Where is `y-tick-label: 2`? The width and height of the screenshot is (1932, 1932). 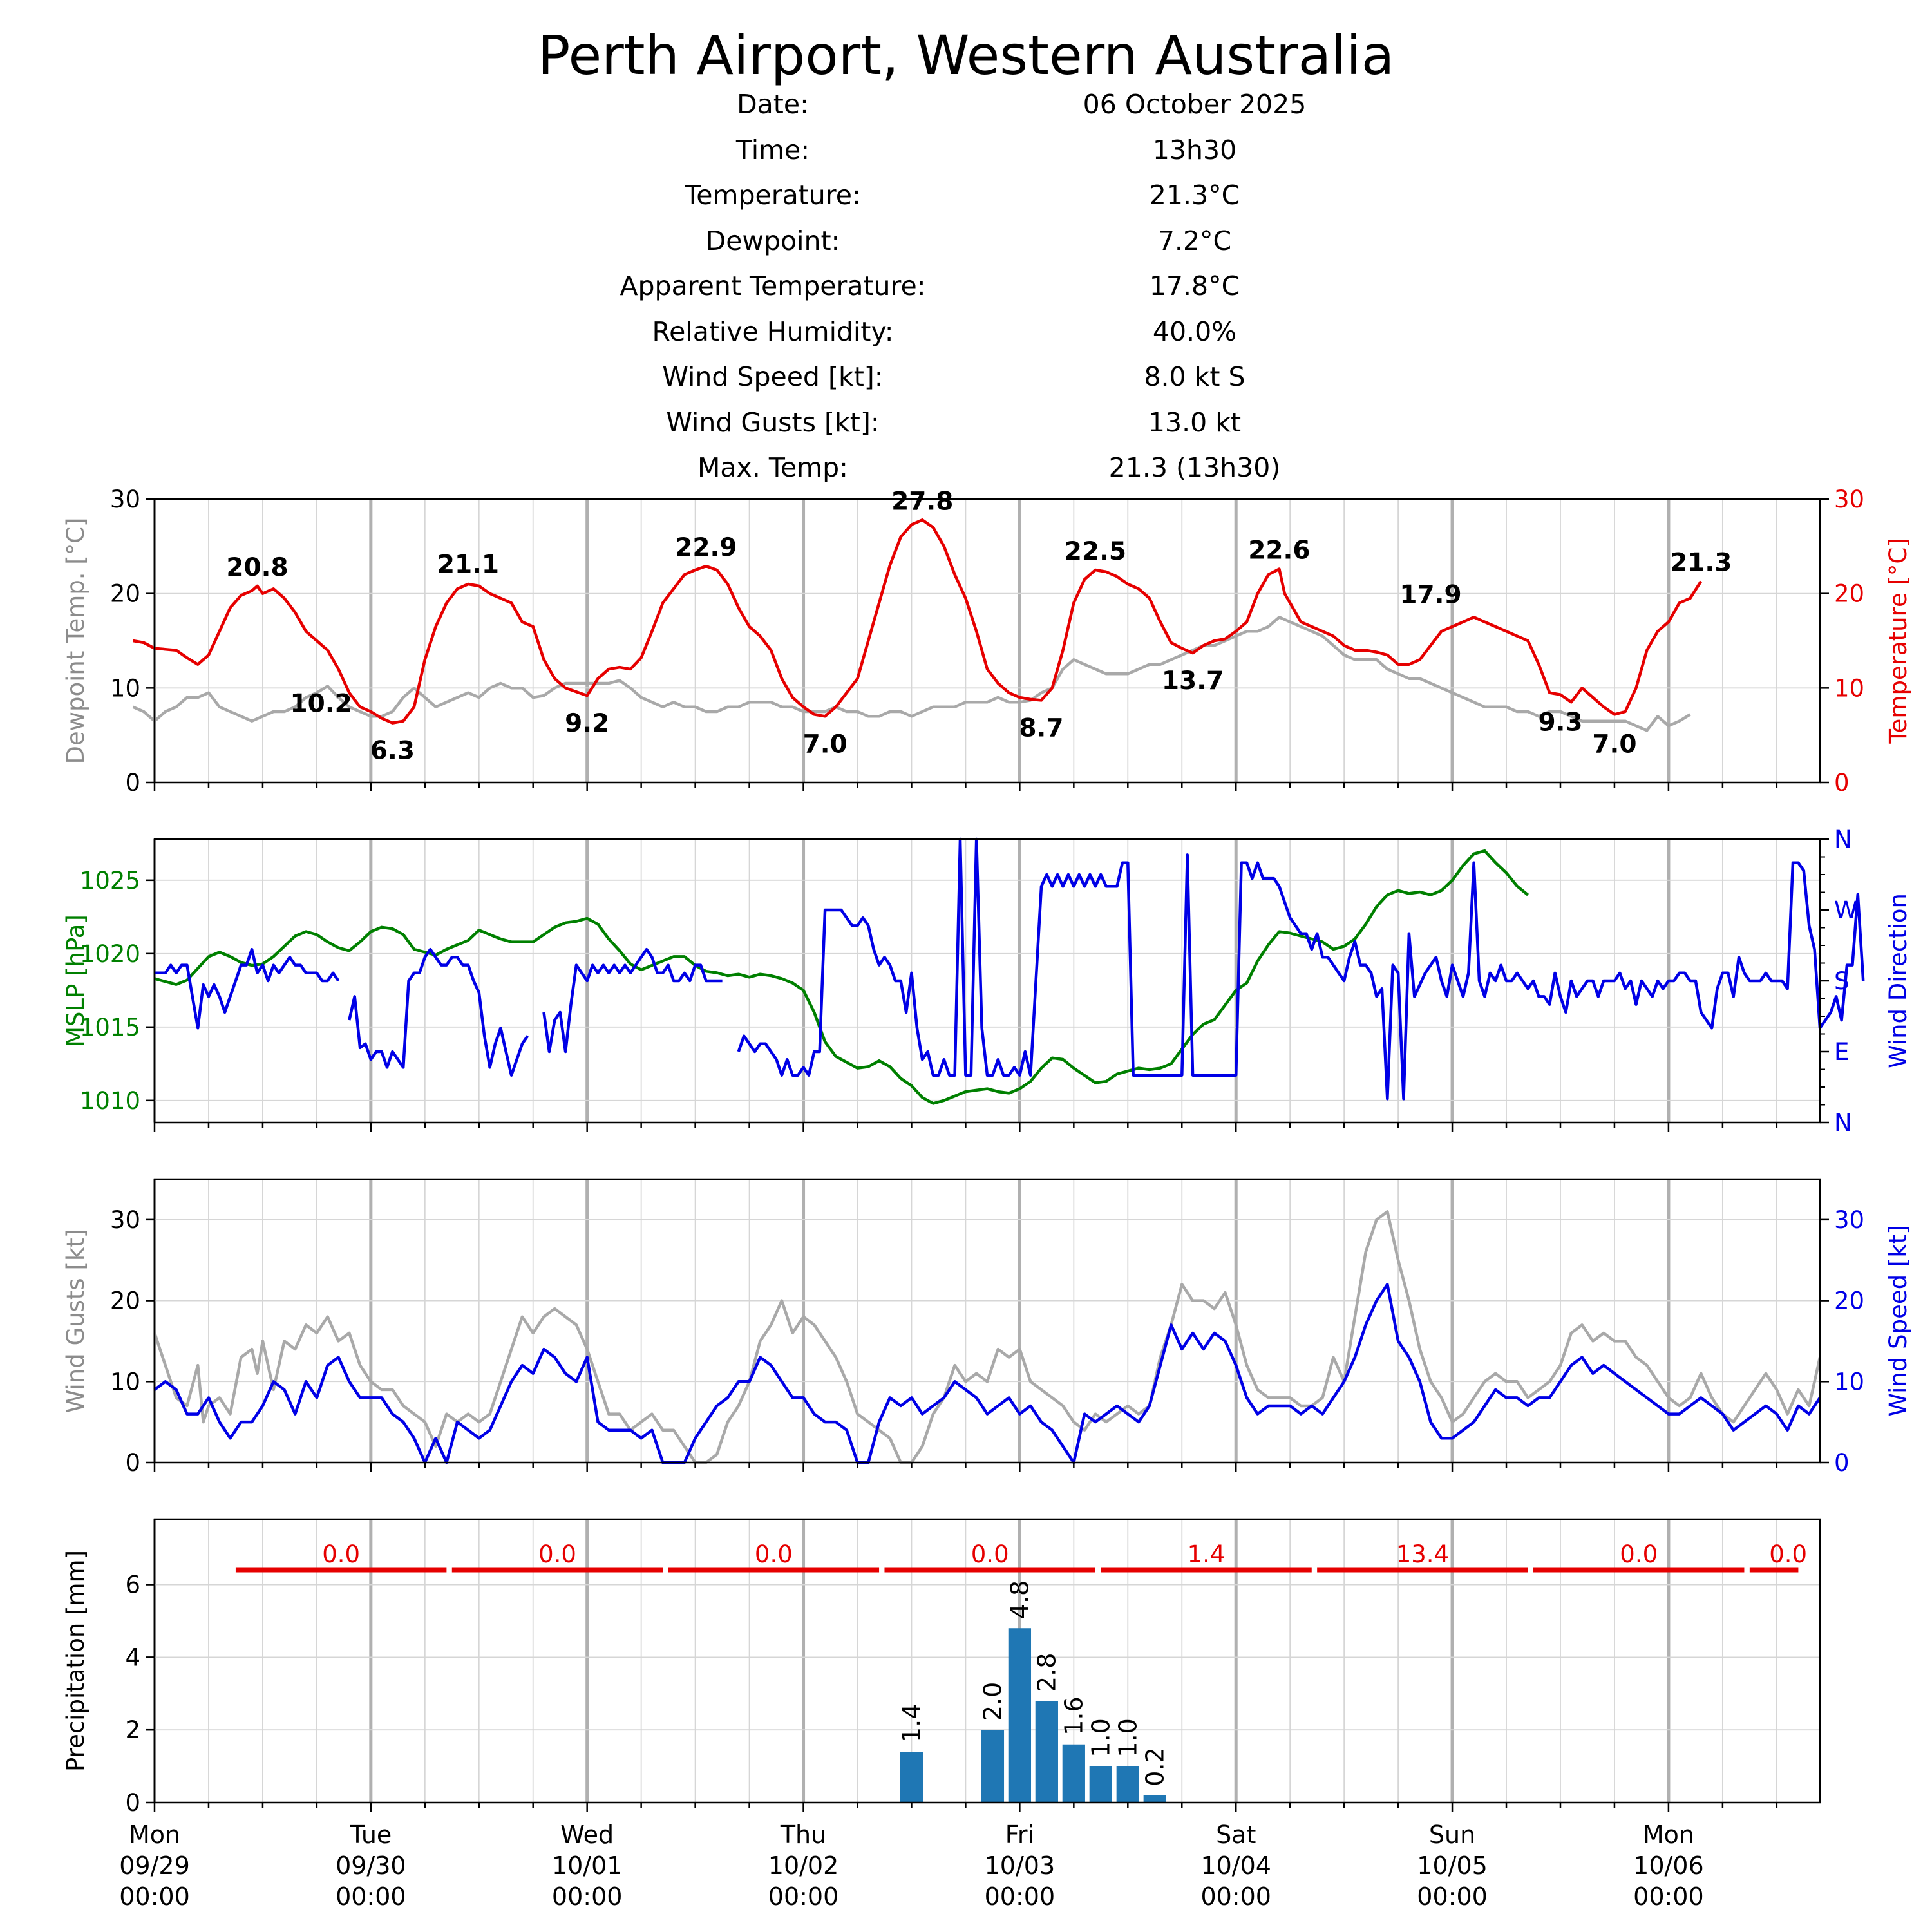
y-tick-label: 2 is located at coordinates (132, 1730).